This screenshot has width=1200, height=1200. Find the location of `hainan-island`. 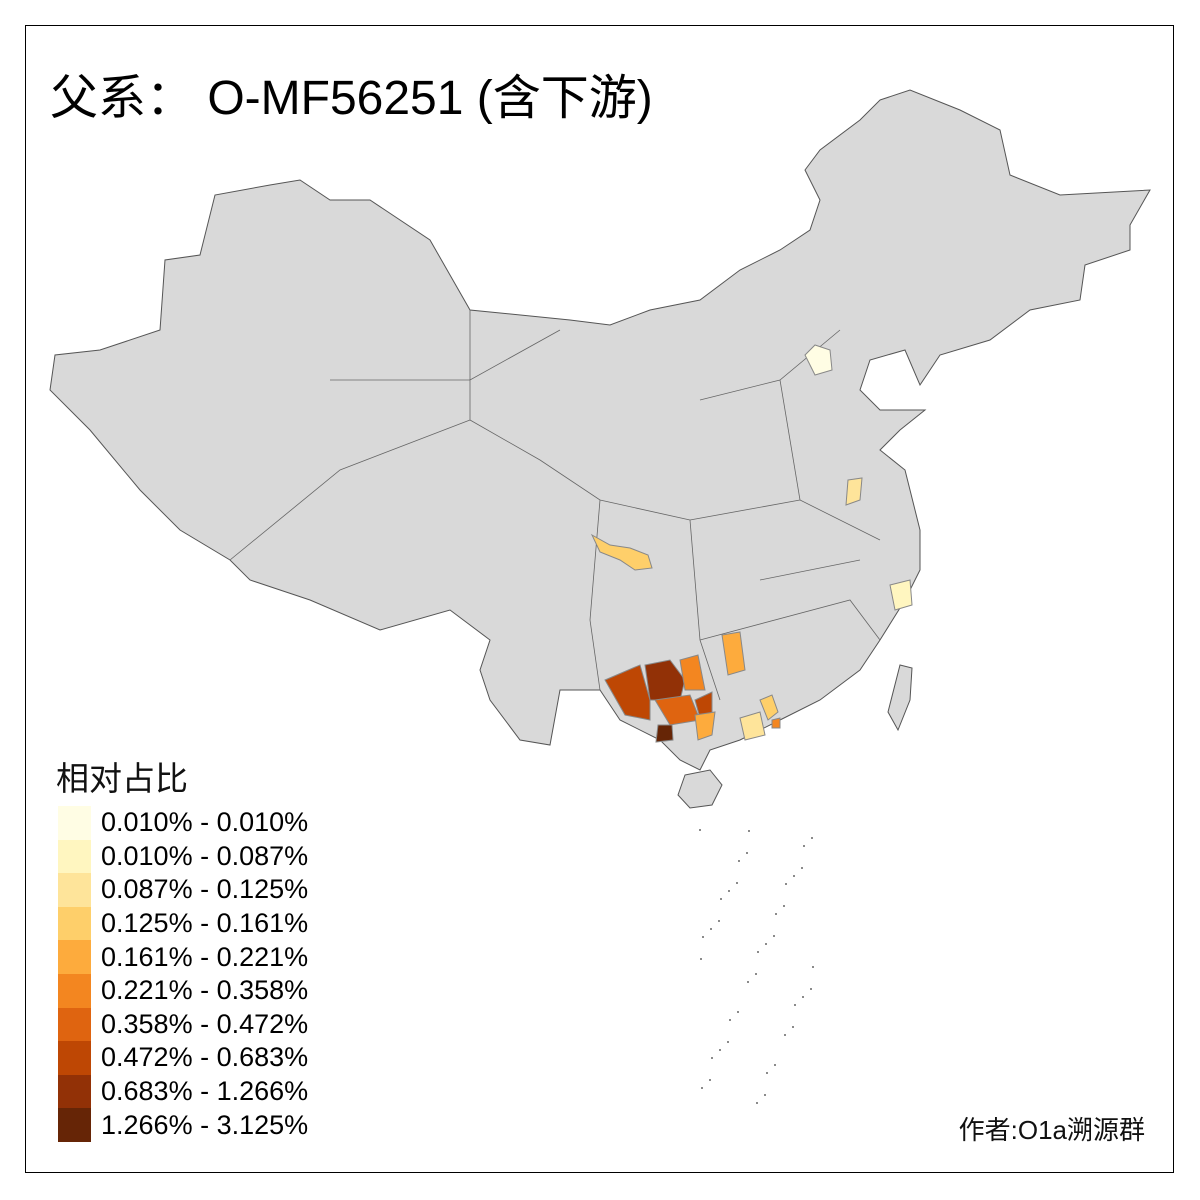

hainan-island is located at coordinates (700, 789).